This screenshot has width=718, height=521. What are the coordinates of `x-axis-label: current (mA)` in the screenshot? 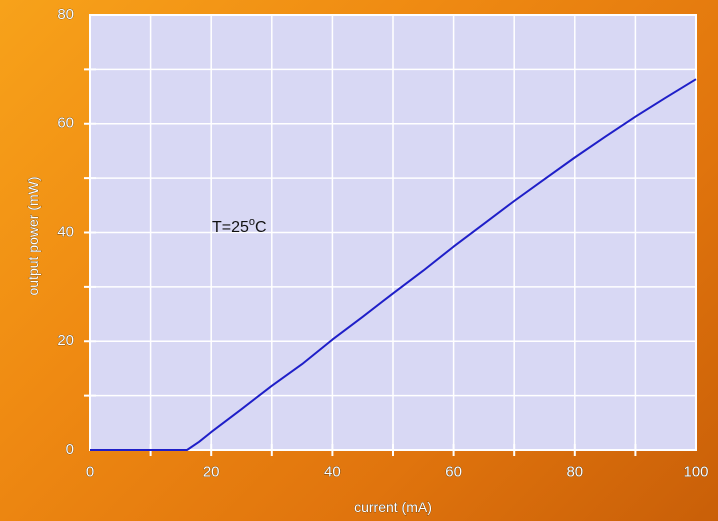 It's located at (393, 507).